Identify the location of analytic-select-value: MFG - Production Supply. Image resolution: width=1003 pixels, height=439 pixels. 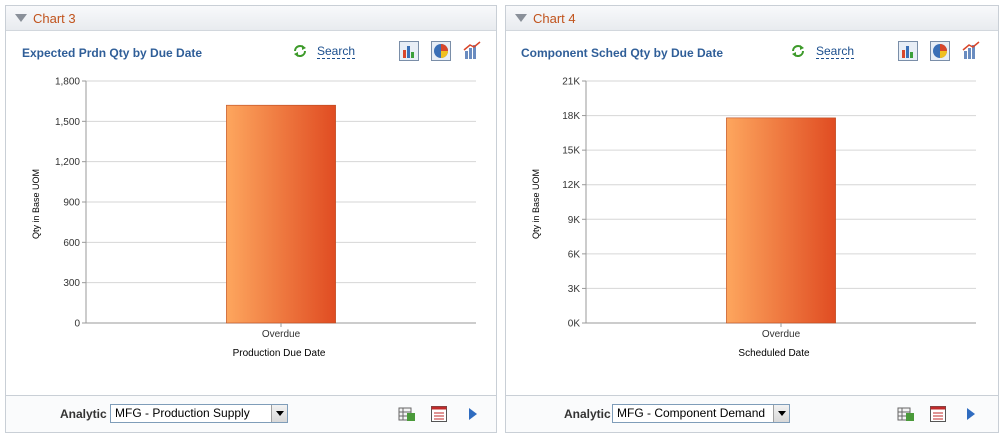
(182, 413).